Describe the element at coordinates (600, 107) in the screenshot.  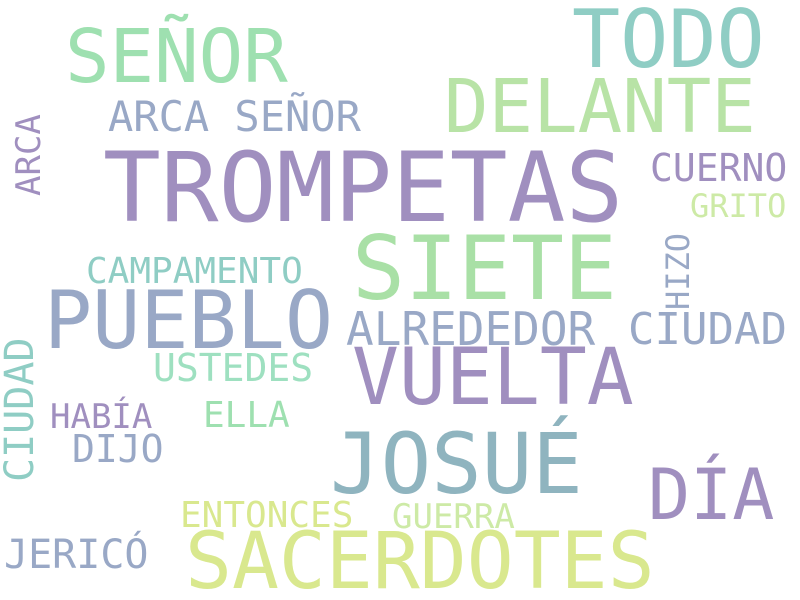
I see `word-delante: DELANTE` at that location.